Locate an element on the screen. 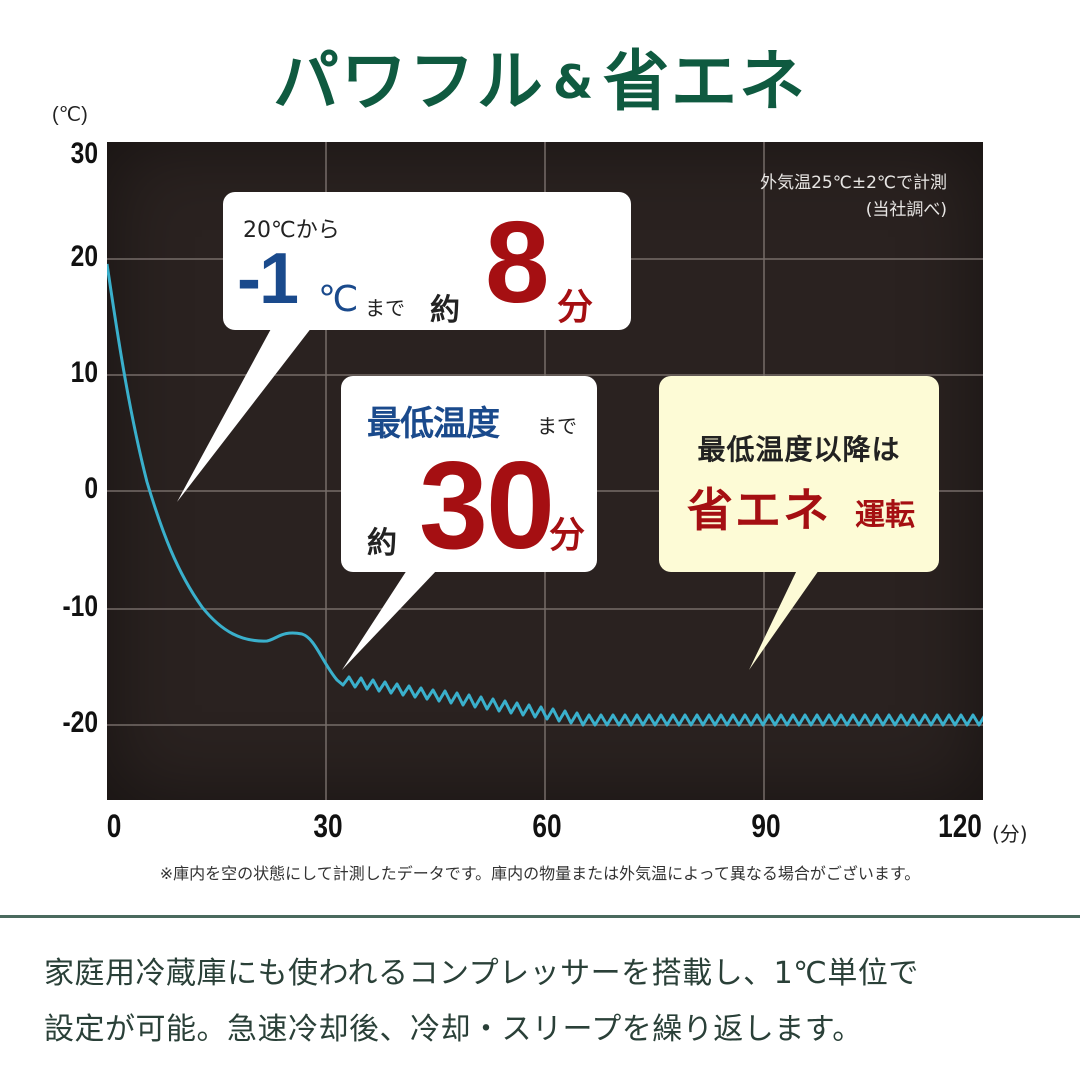 This screenshot has height=1076, width=1080. x-tick-0: 0 is located at coordinates (114, 826).